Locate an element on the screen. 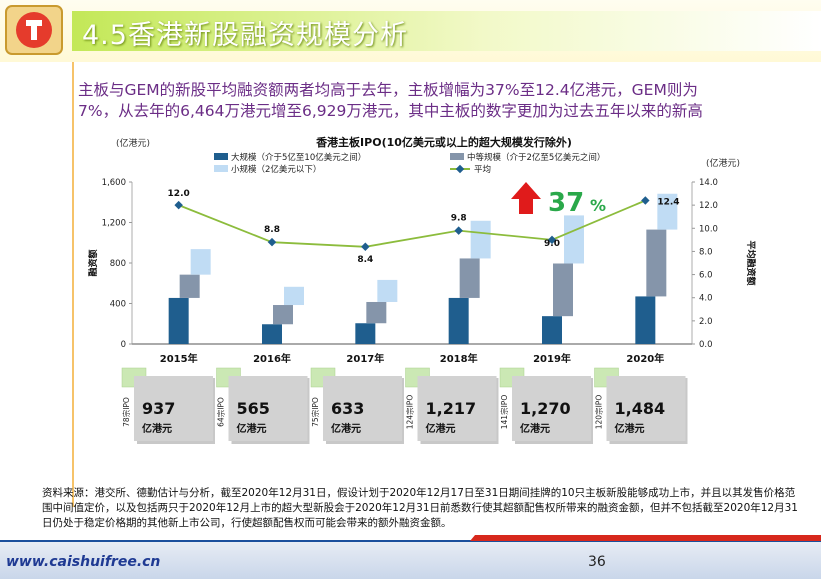 The height and width of the screenshot is (579, 821). x-tick-label: 2015年 is located at coordinates (179, 358).